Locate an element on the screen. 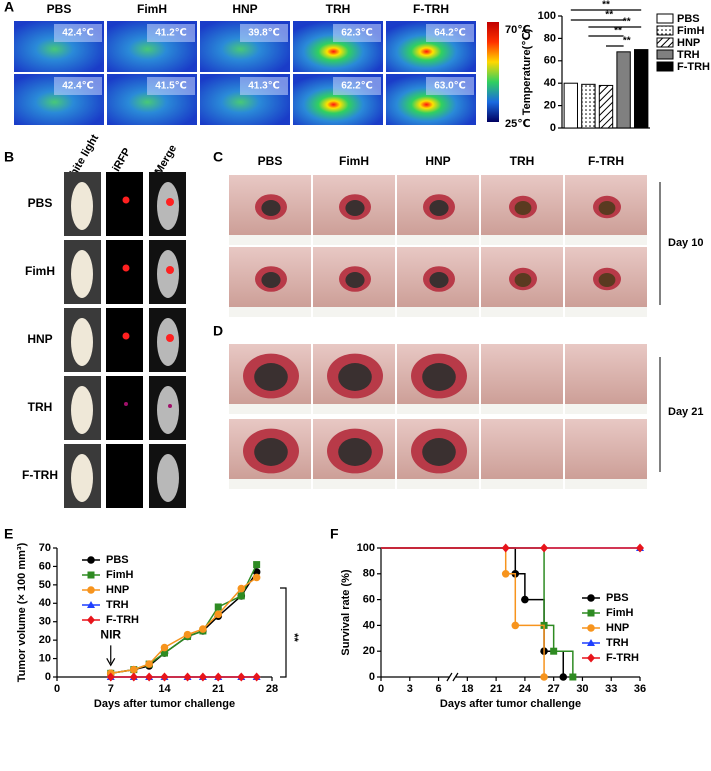  temperature: 42.4℃ is located at coordinates (78, 86).